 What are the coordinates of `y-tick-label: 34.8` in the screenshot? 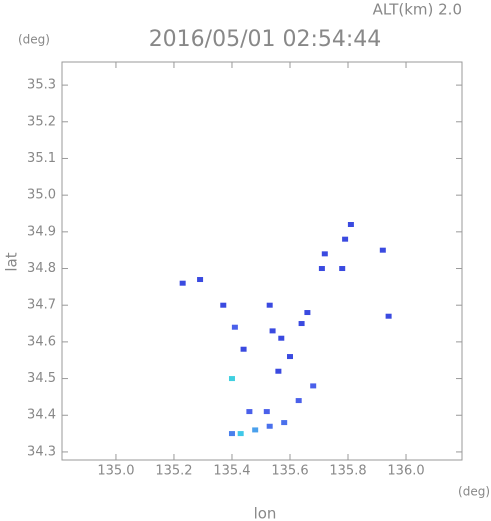 It's located at (41, 268).